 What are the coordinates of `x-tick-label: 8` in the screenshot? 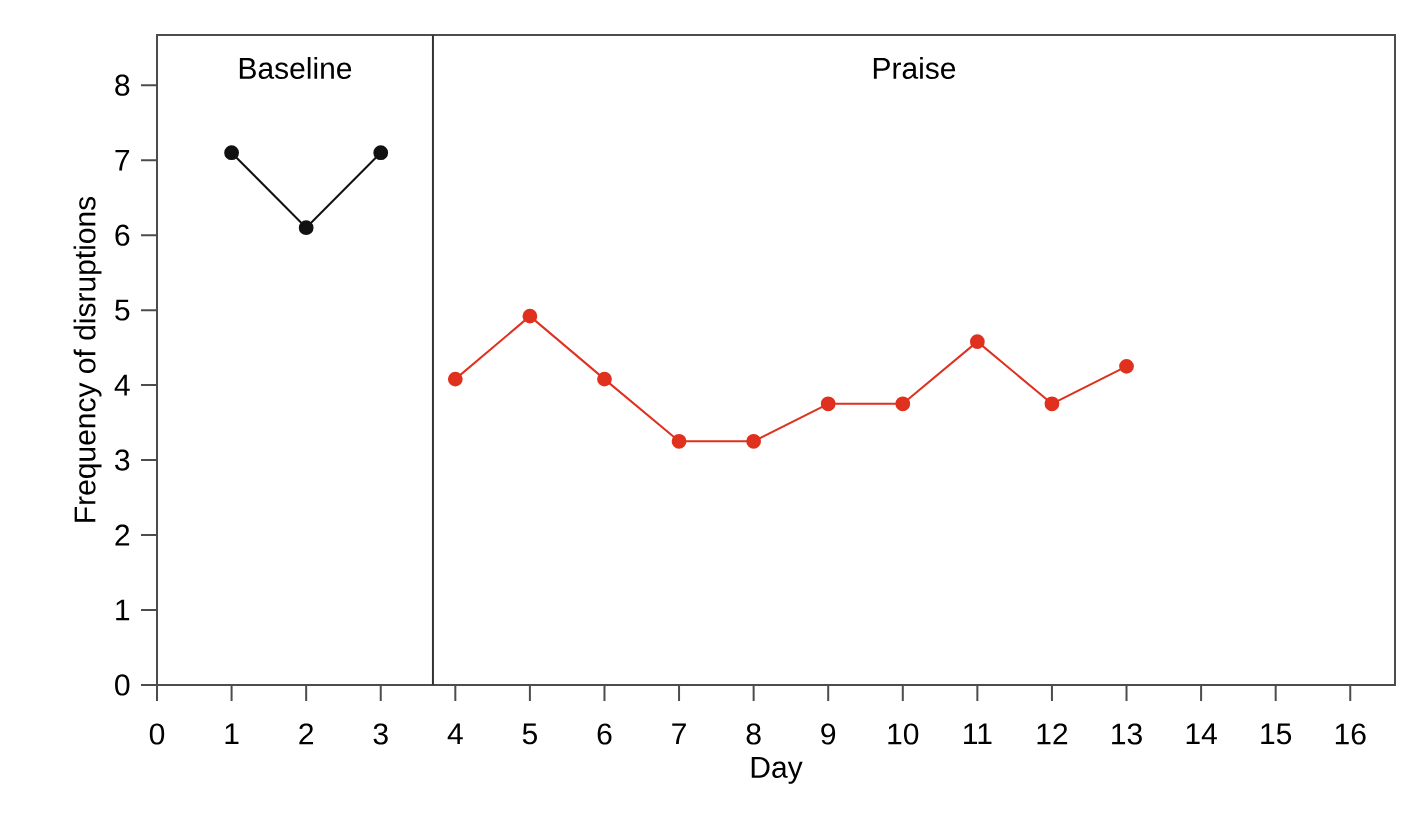 It's located at (753, 734).